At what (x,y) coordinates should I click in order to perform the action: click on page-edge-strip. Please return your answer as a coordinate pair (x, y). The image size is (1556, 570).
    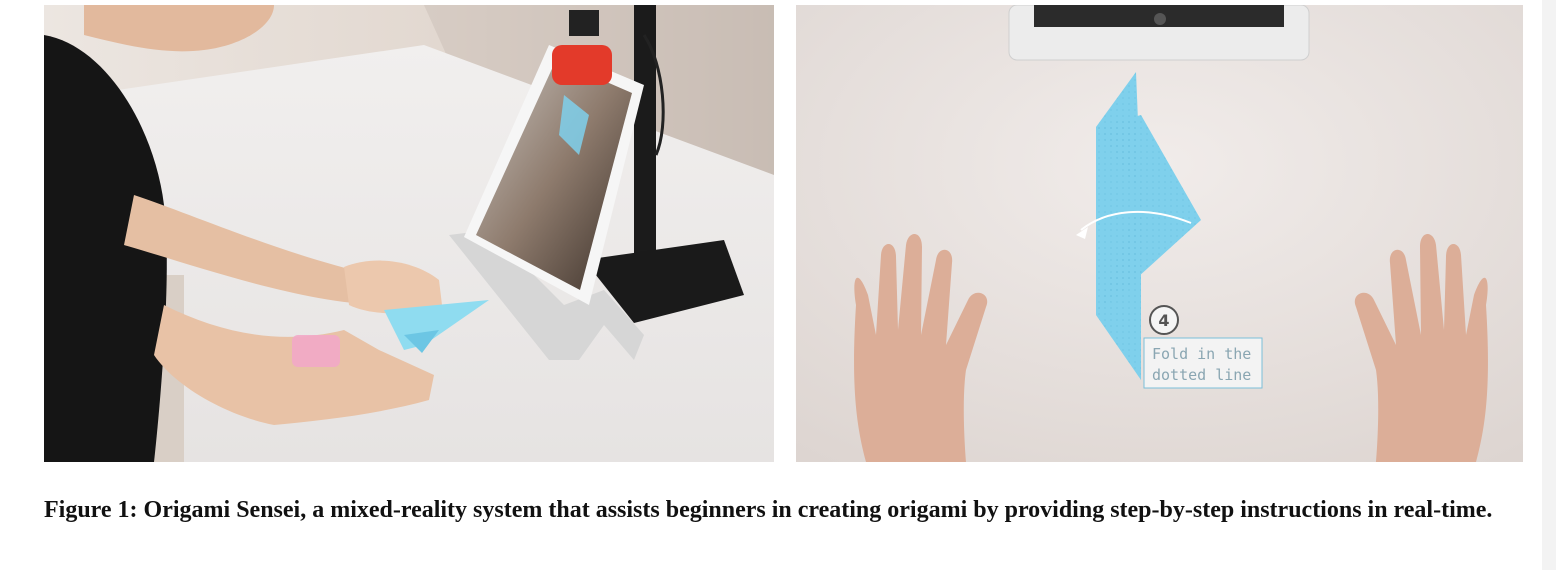
    Looking at the image, I should click on (1549, 285).